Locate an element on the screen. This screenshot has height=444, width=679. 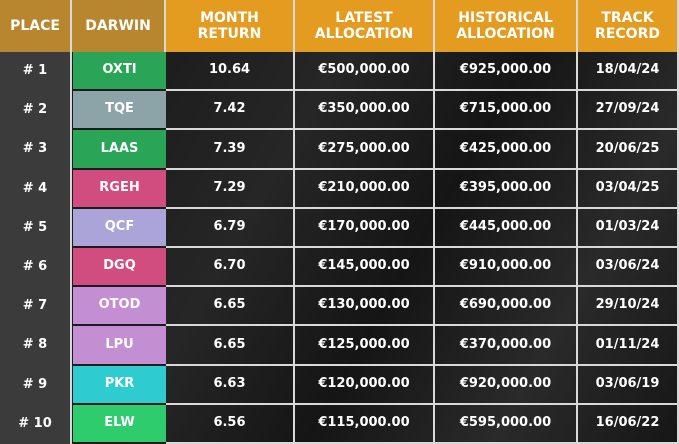
column-header: HISTORICAL ALLOCATION is located at coordinates (506, 26).